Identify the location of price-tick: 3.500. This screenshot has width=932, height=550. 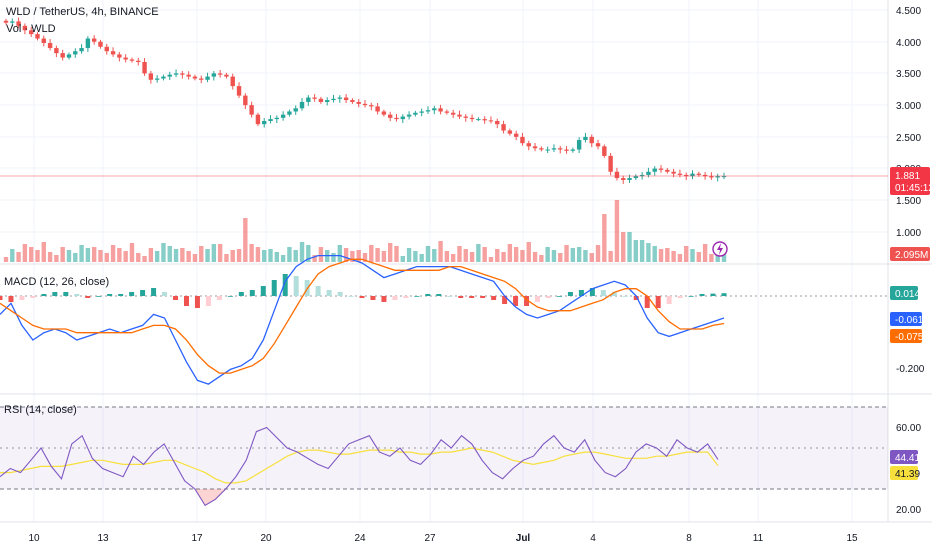
(908, 74).